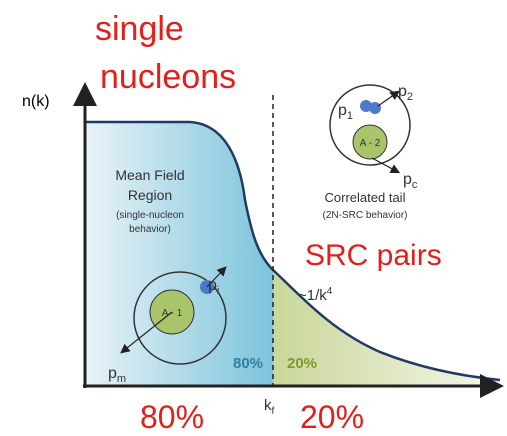 The height and width of the screenshot is (436, 507). I want to click on kf: kf, so click(269, 407).